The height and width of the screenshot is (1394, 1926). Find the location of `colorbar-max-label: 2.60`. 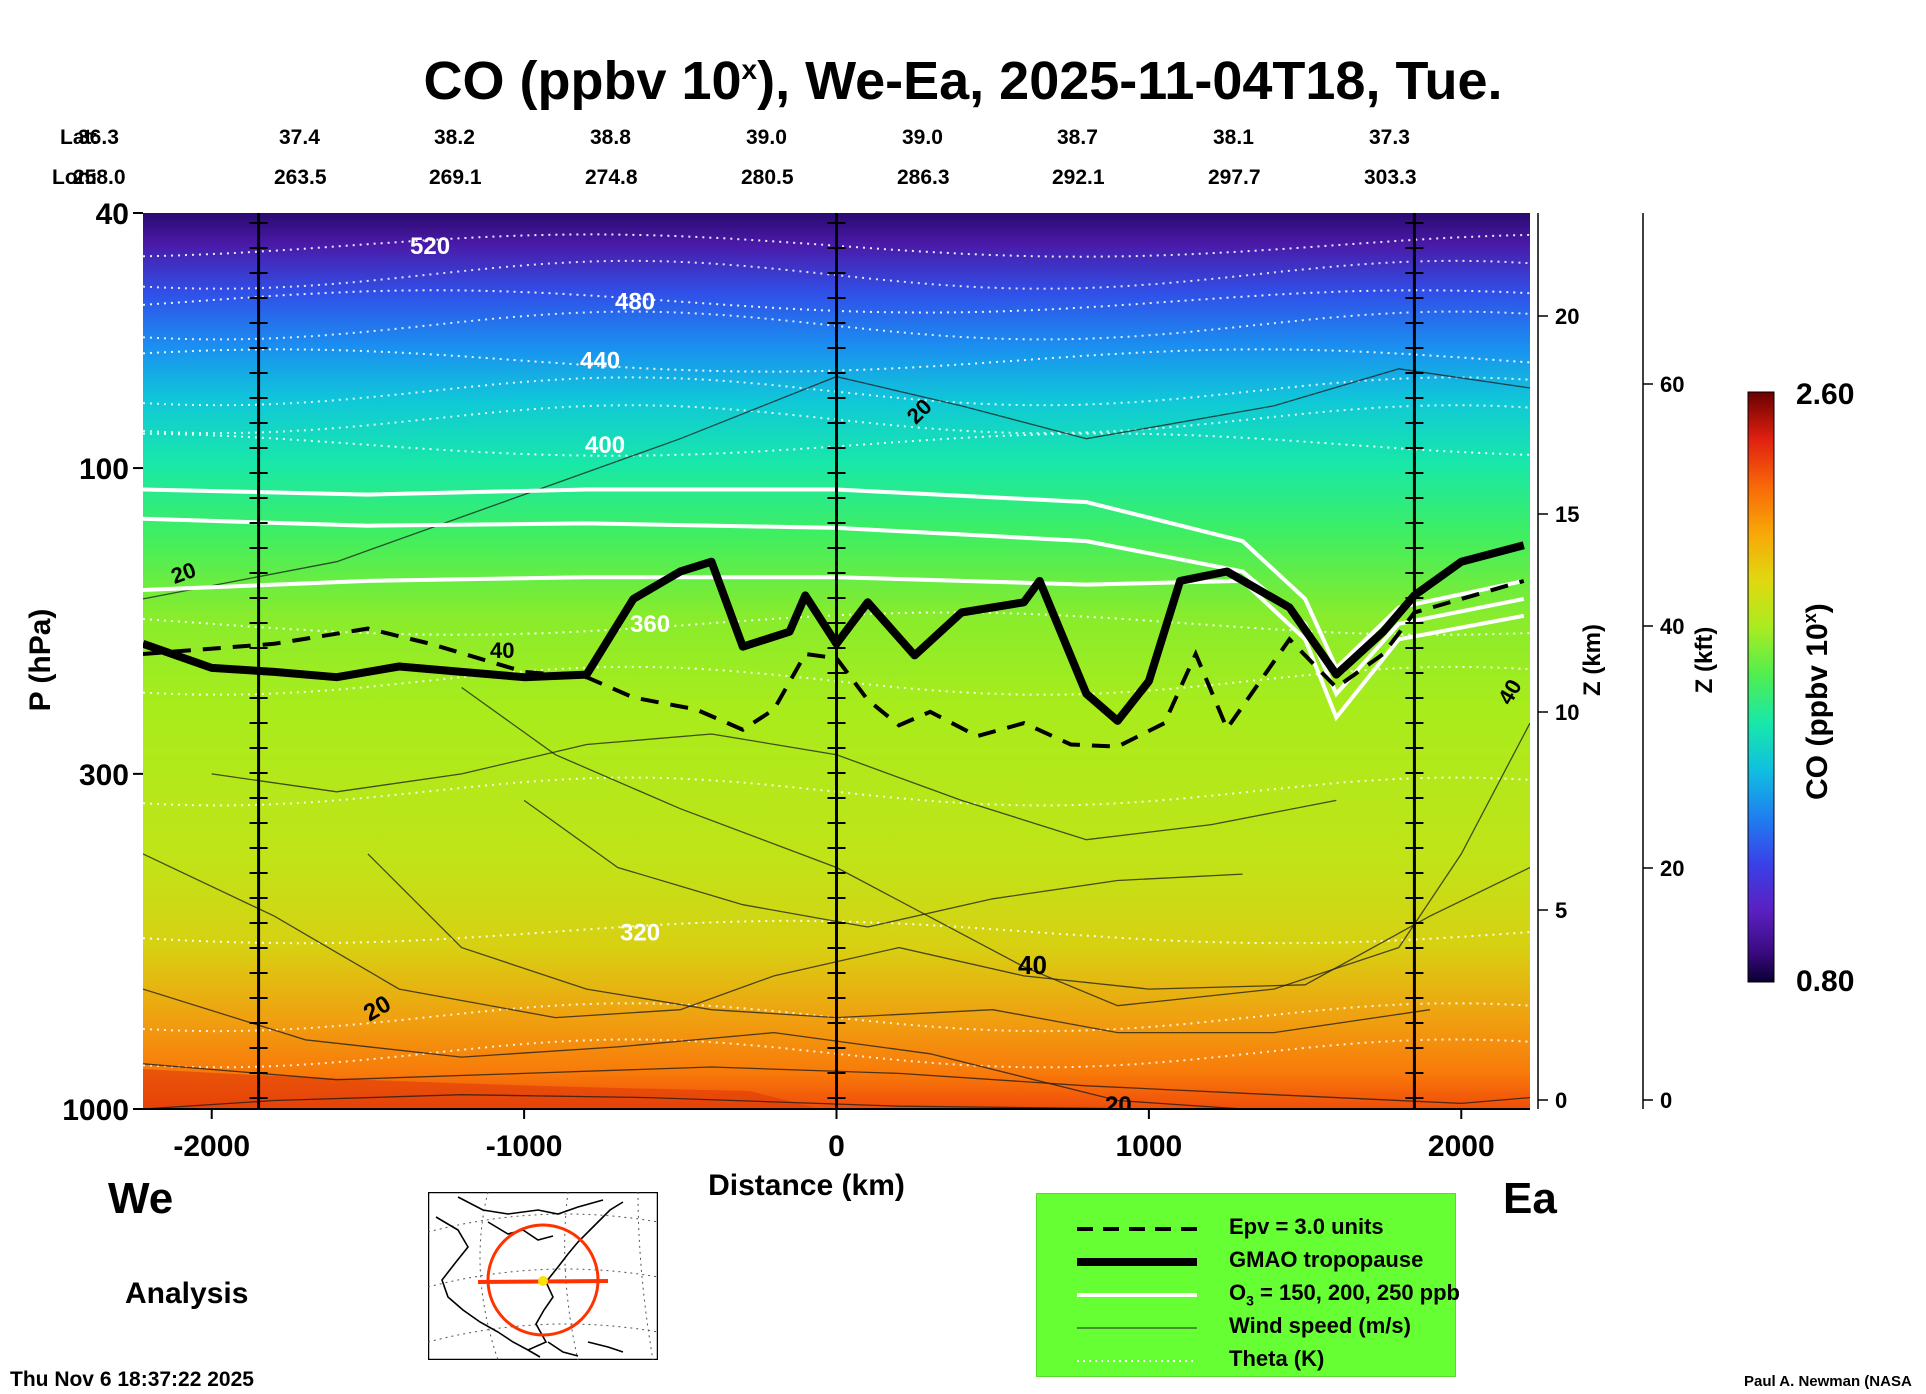

colorbar-max-label: 2.60 is located at coordinates (1825, 394).